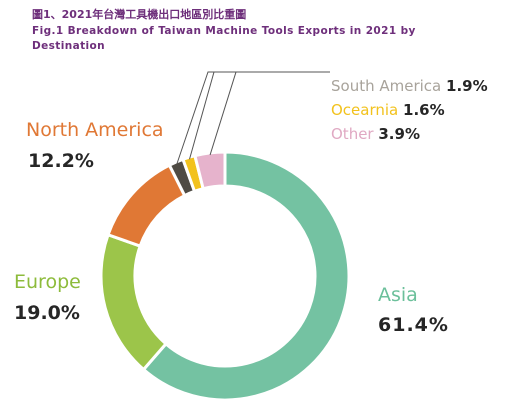  What do you see at coordinates (467, 86) in the screenshot?
I see `label-south-america-value: 1.9%` at bounding box center [467, 86].